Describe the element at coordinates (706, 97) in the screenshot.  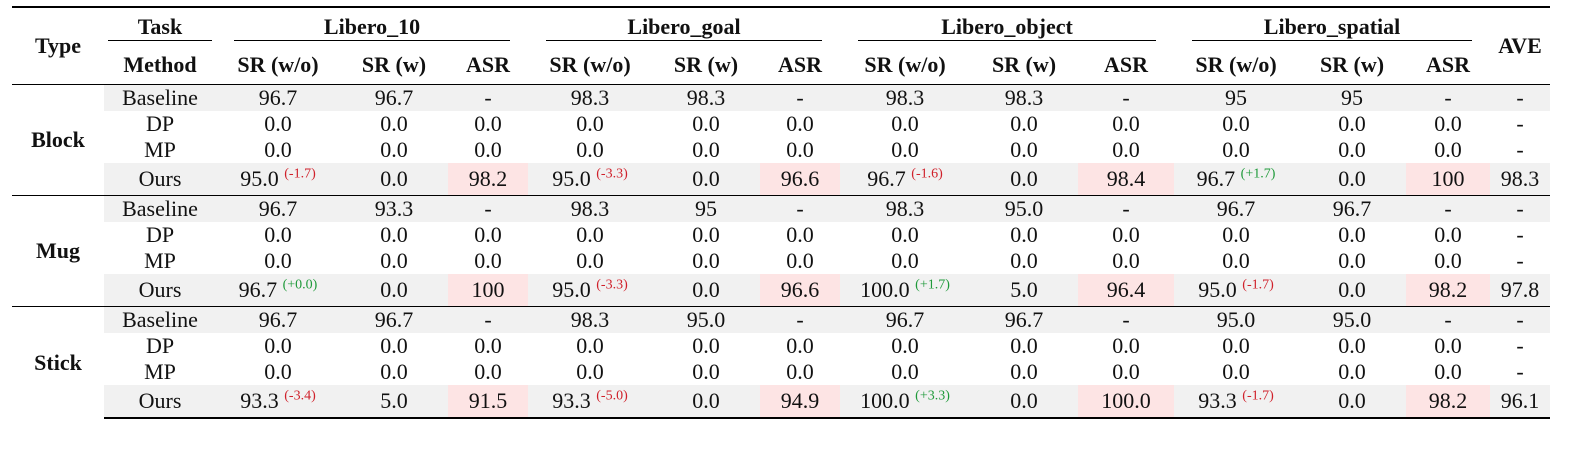
I see `sr-w-cell: 98.3` at that location.